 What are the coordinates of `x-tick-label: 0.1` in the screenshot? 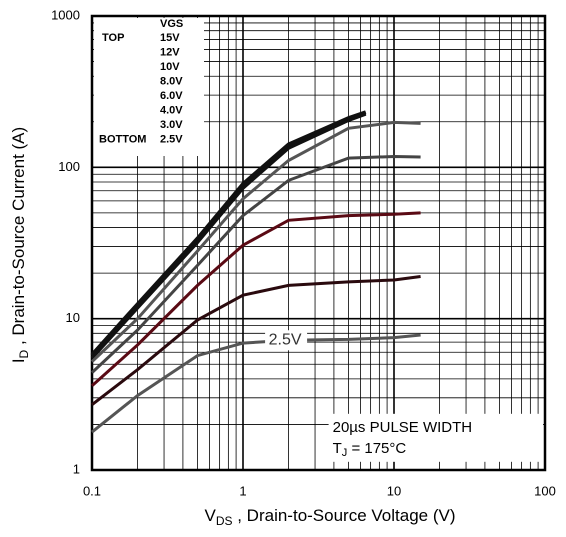 It's located at (92, 490).